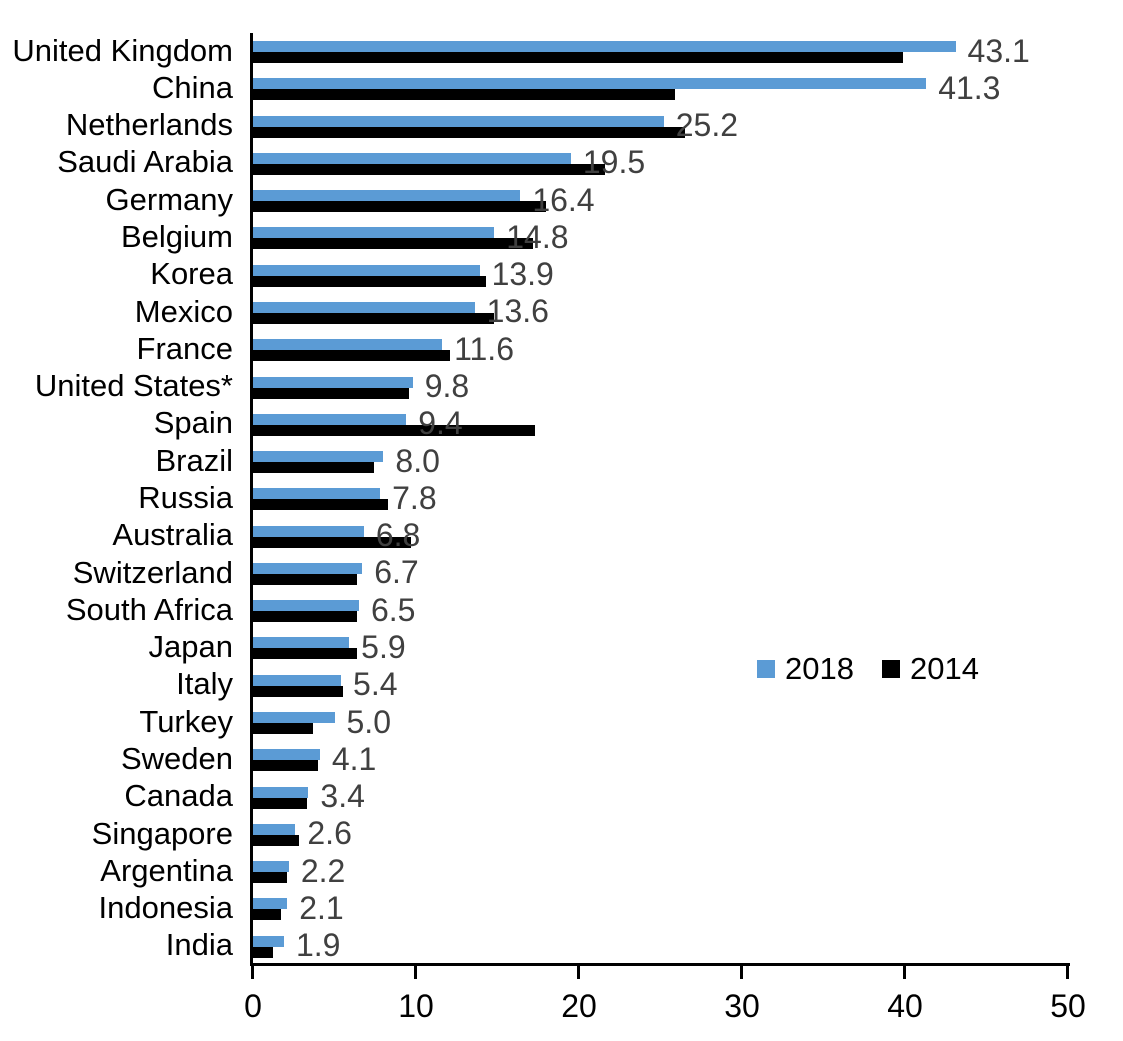 Image resolution: width=1123 pixels, height=1041 pixels. What do you see at coordinates (998, 50) in the screenshot?
I see `value-label: 43.1` at bounding box center [998, 50].